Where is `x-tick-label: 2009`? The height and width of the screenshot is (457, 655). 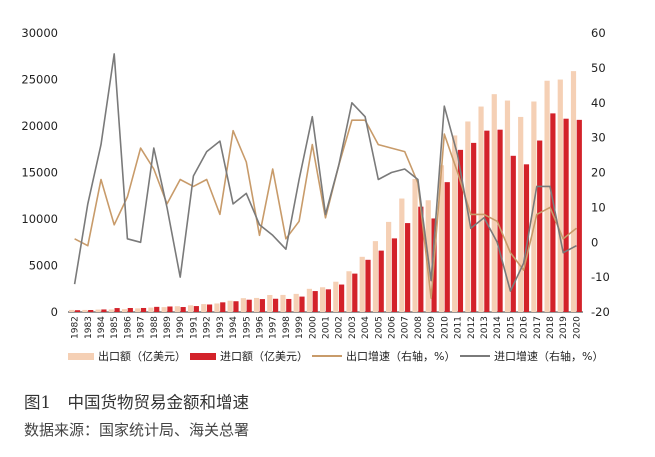
x-tick-label: 2009 is located at coordinates (432, 327).